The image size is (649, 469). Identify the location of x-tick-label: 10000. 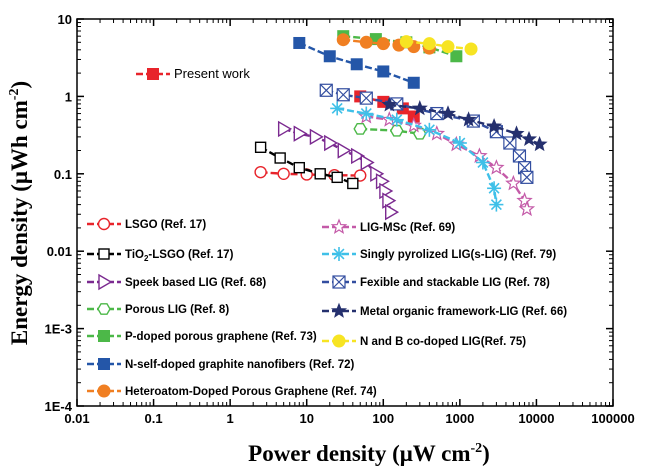
(536, 418).